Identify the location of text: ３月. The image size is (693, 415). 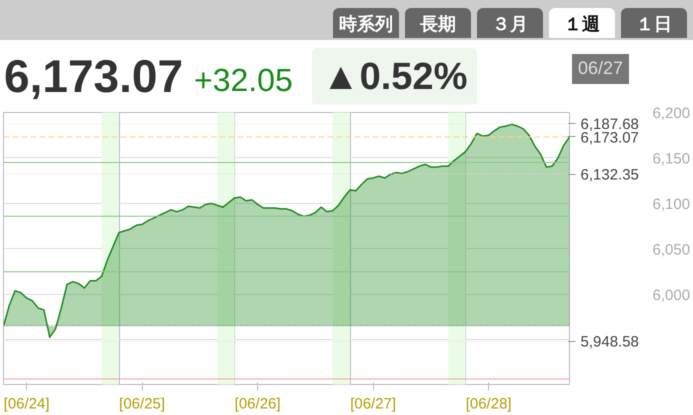
(510, 23).